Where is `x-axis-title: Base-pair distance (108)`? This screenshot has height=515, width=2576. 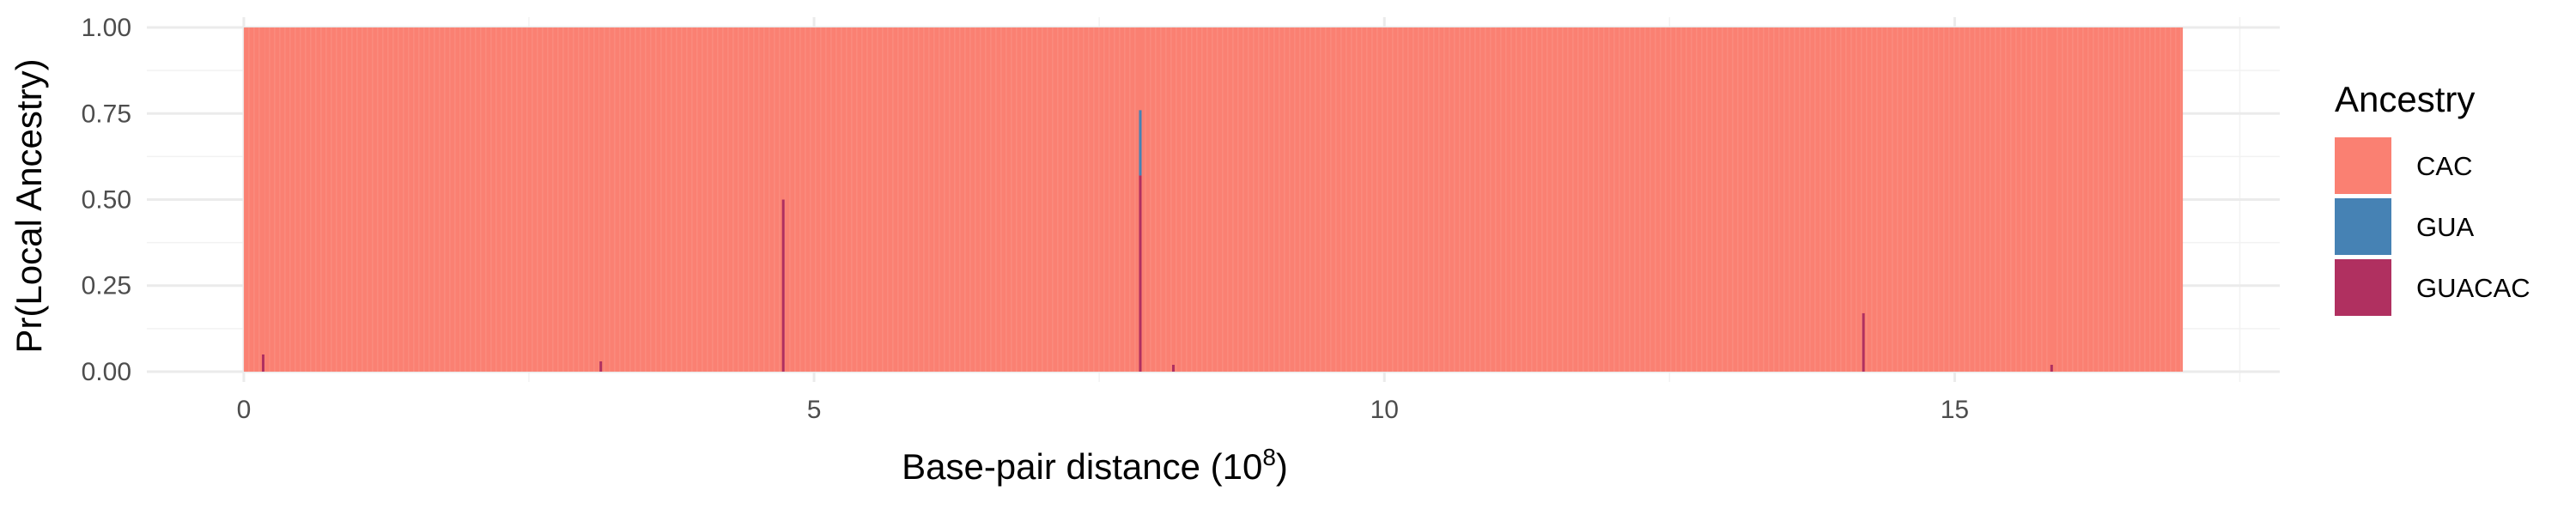 x-axis-title: Base-pair distance (108) is located at coordinates (1095, 465).